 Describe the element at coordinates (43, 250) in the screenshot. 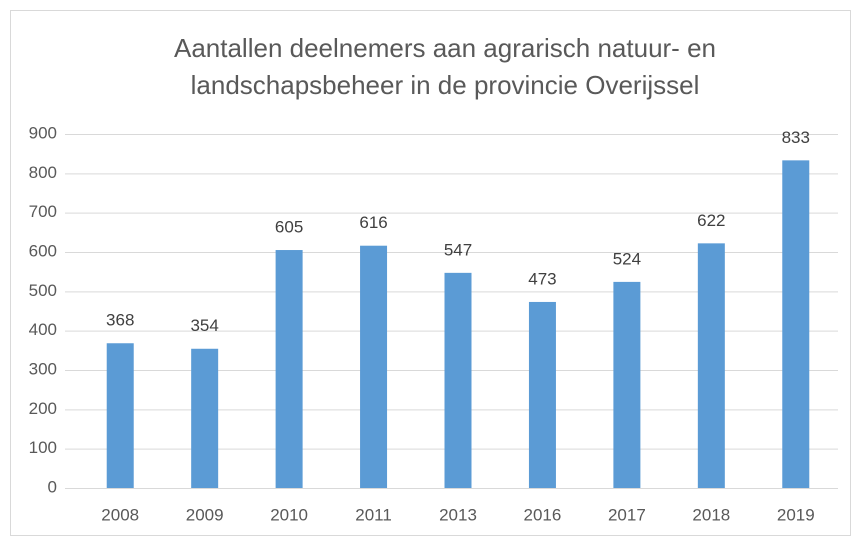

I see `y-tick-label: 600` at that location.